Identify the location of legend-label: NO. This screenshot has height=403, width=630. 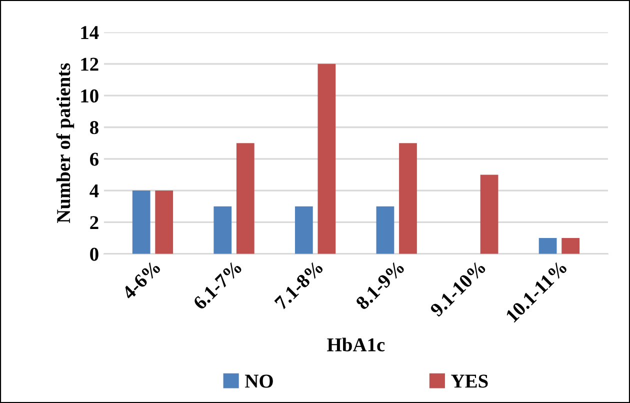
(259, 381).